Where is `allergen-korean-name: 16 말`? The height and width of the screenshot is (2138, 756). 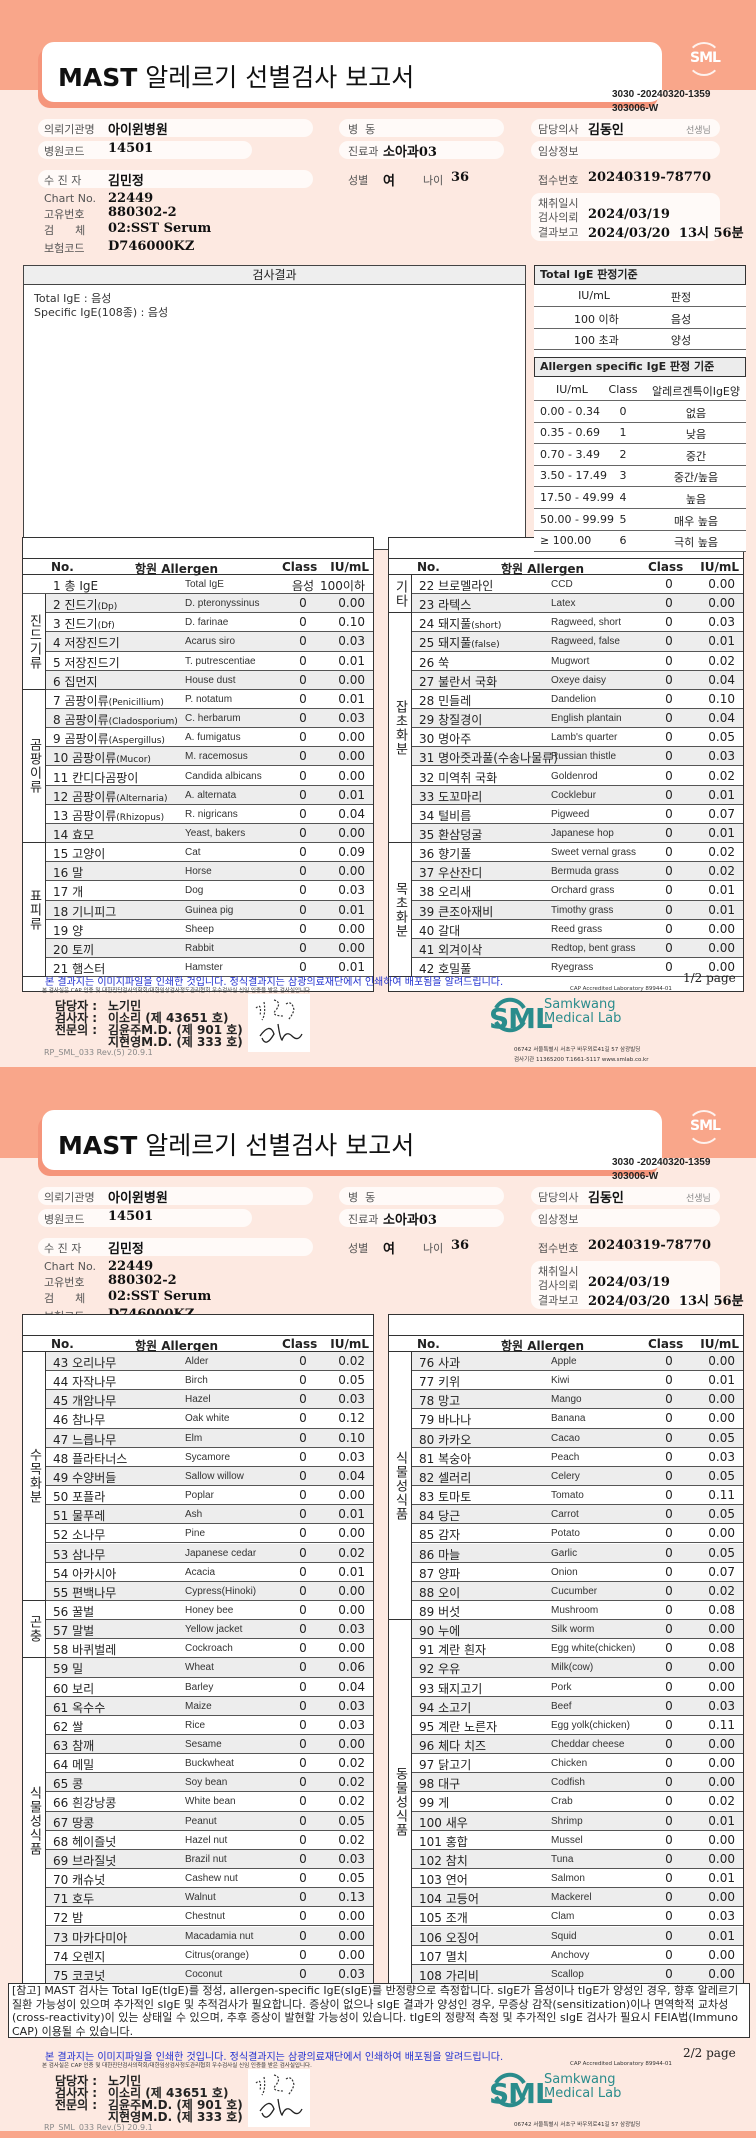
allergen-korean-name: 16 말 is located at coordinates (68, 872).